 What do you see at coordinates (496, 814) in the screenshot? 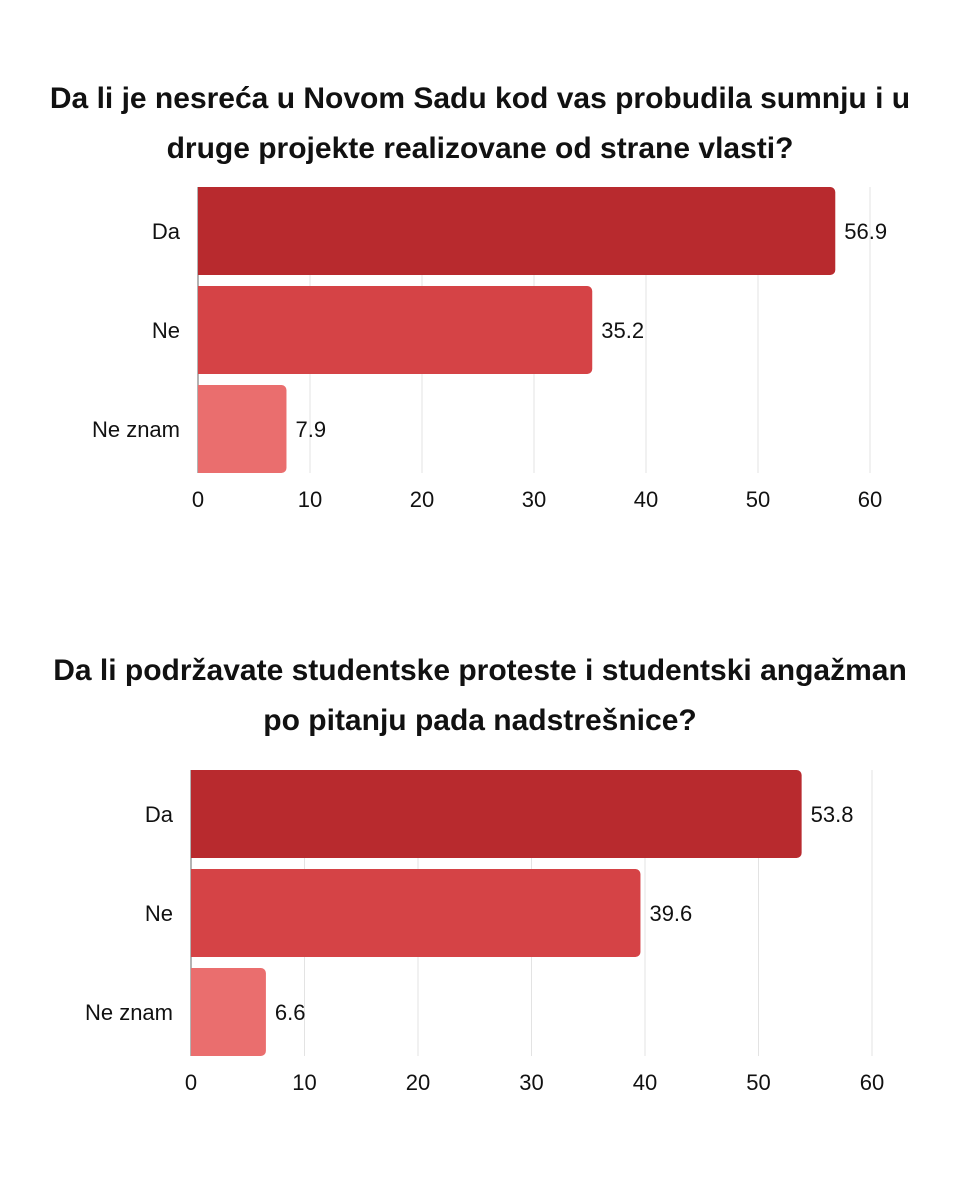
I see `chart-2-bar-da` at bounding box center [496, 814].